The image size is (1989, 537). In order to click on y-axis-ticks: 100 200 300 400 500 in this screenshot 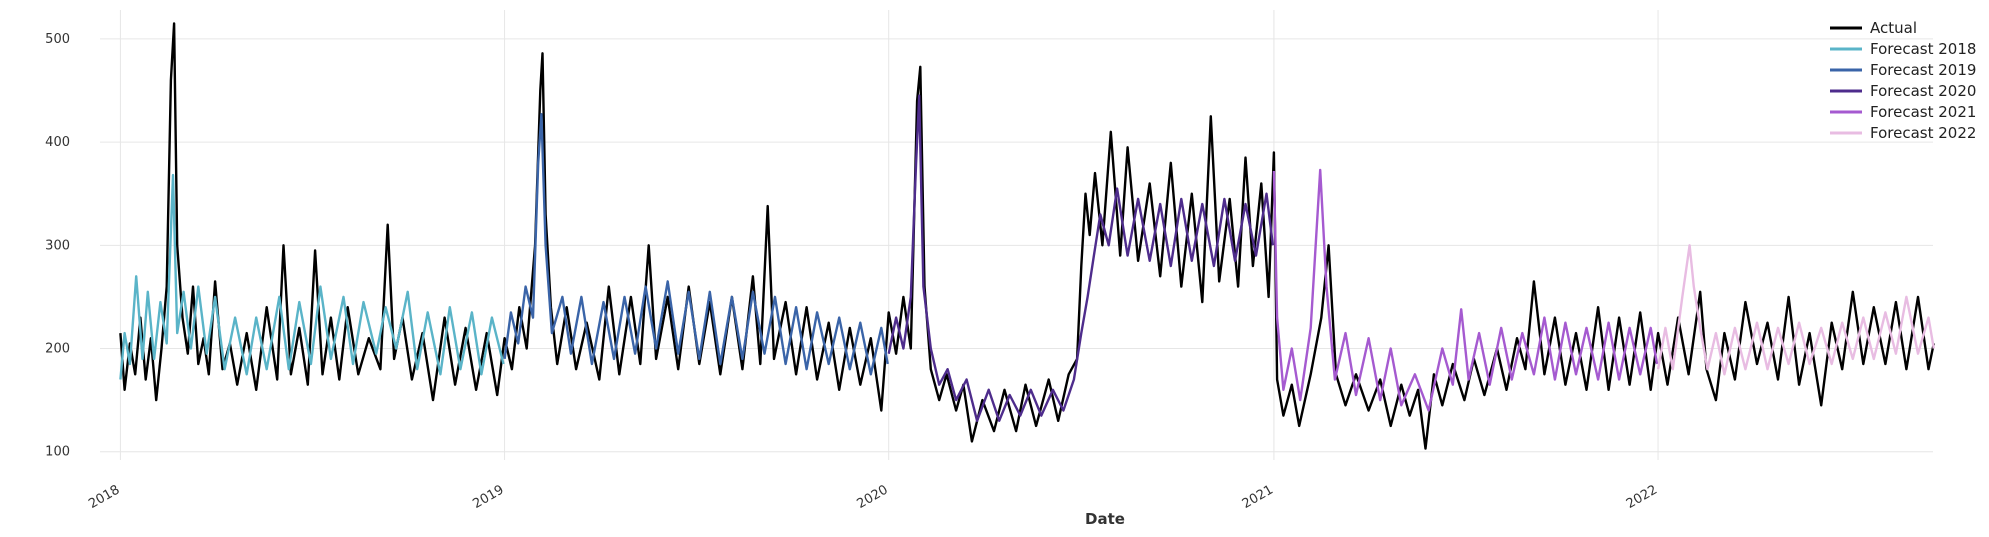, I will do `click(57, 246)`.